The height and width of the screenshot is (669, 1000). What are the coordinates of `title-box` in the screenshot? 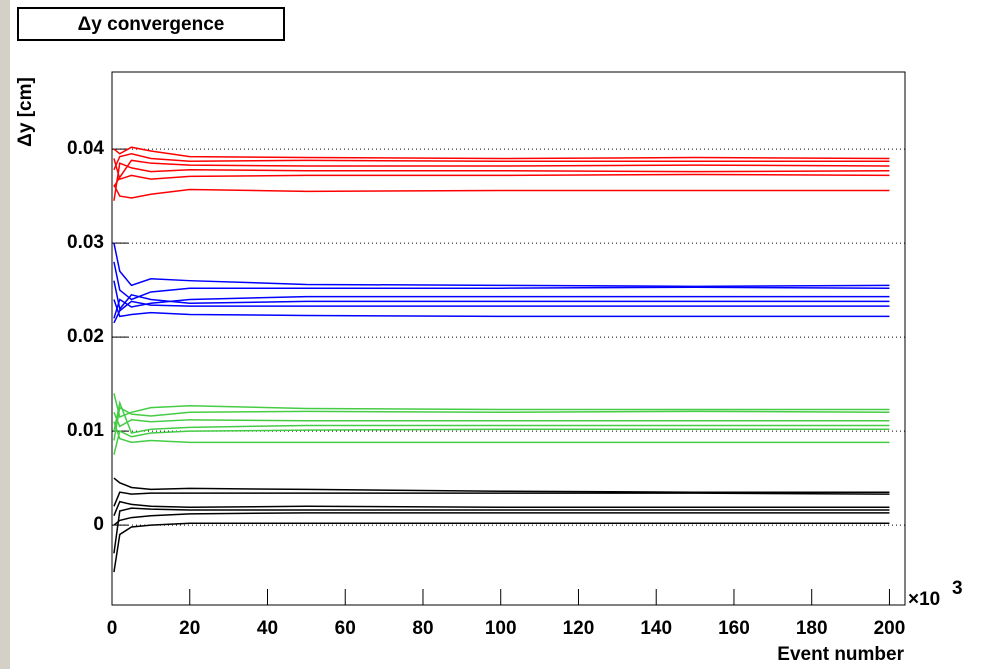 It's located at (151, 24).